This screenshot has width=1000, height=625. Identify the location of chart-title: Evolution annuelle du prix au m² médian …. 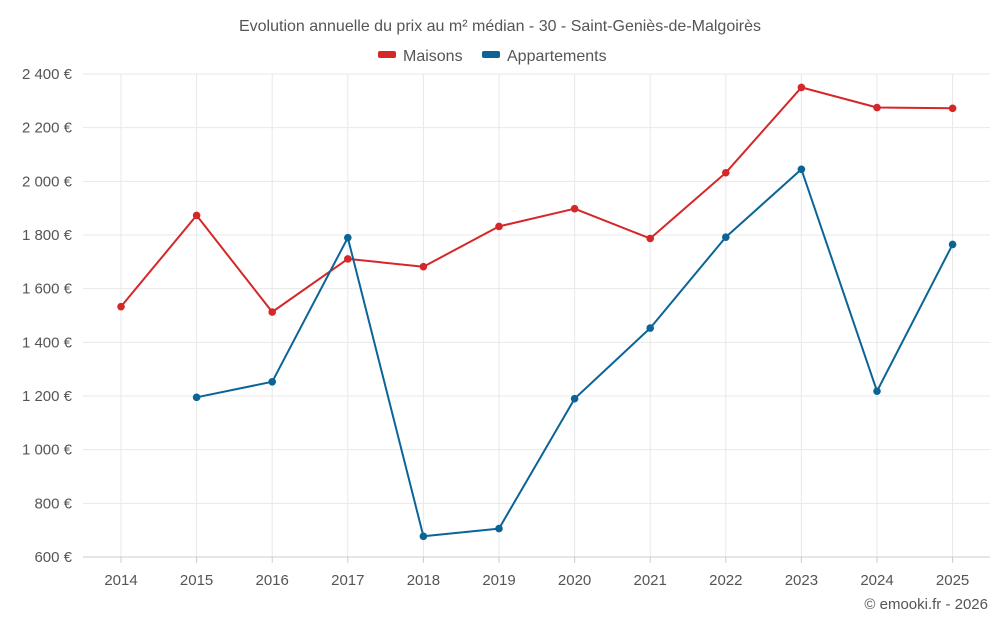
(500, 26).